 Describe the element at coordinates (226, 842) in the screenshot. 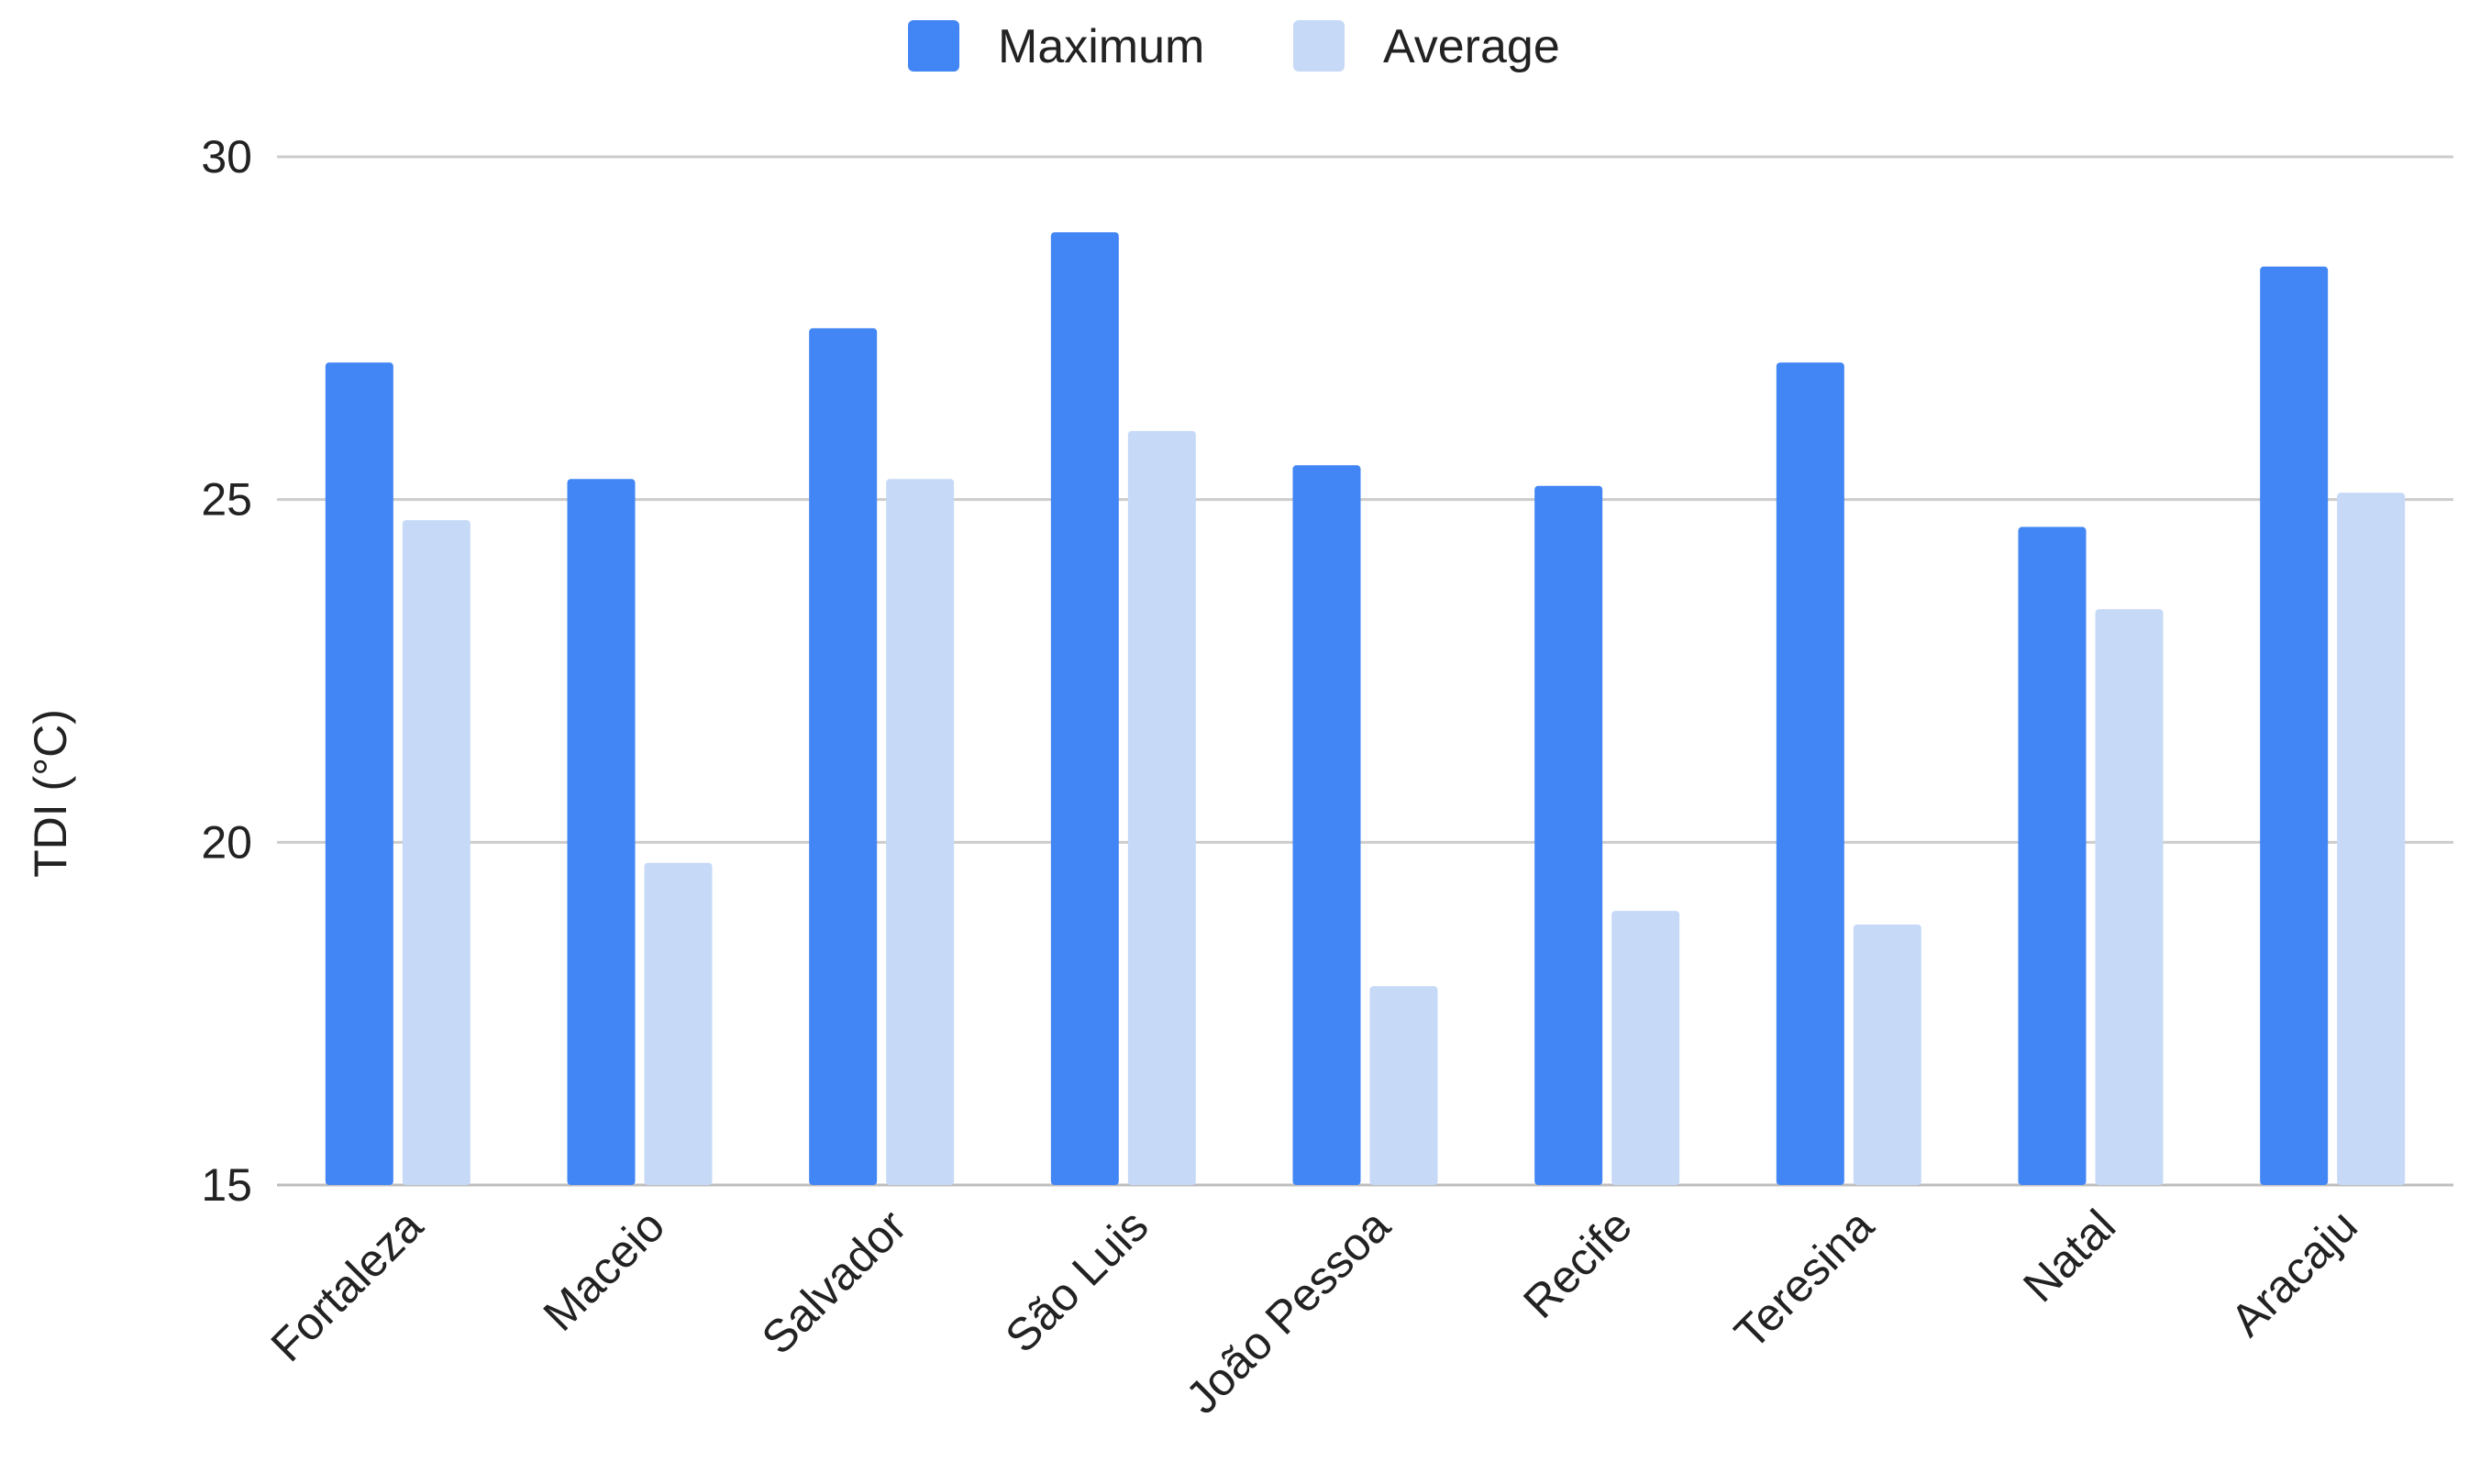

I see `y-tick-label: 20` at that location.